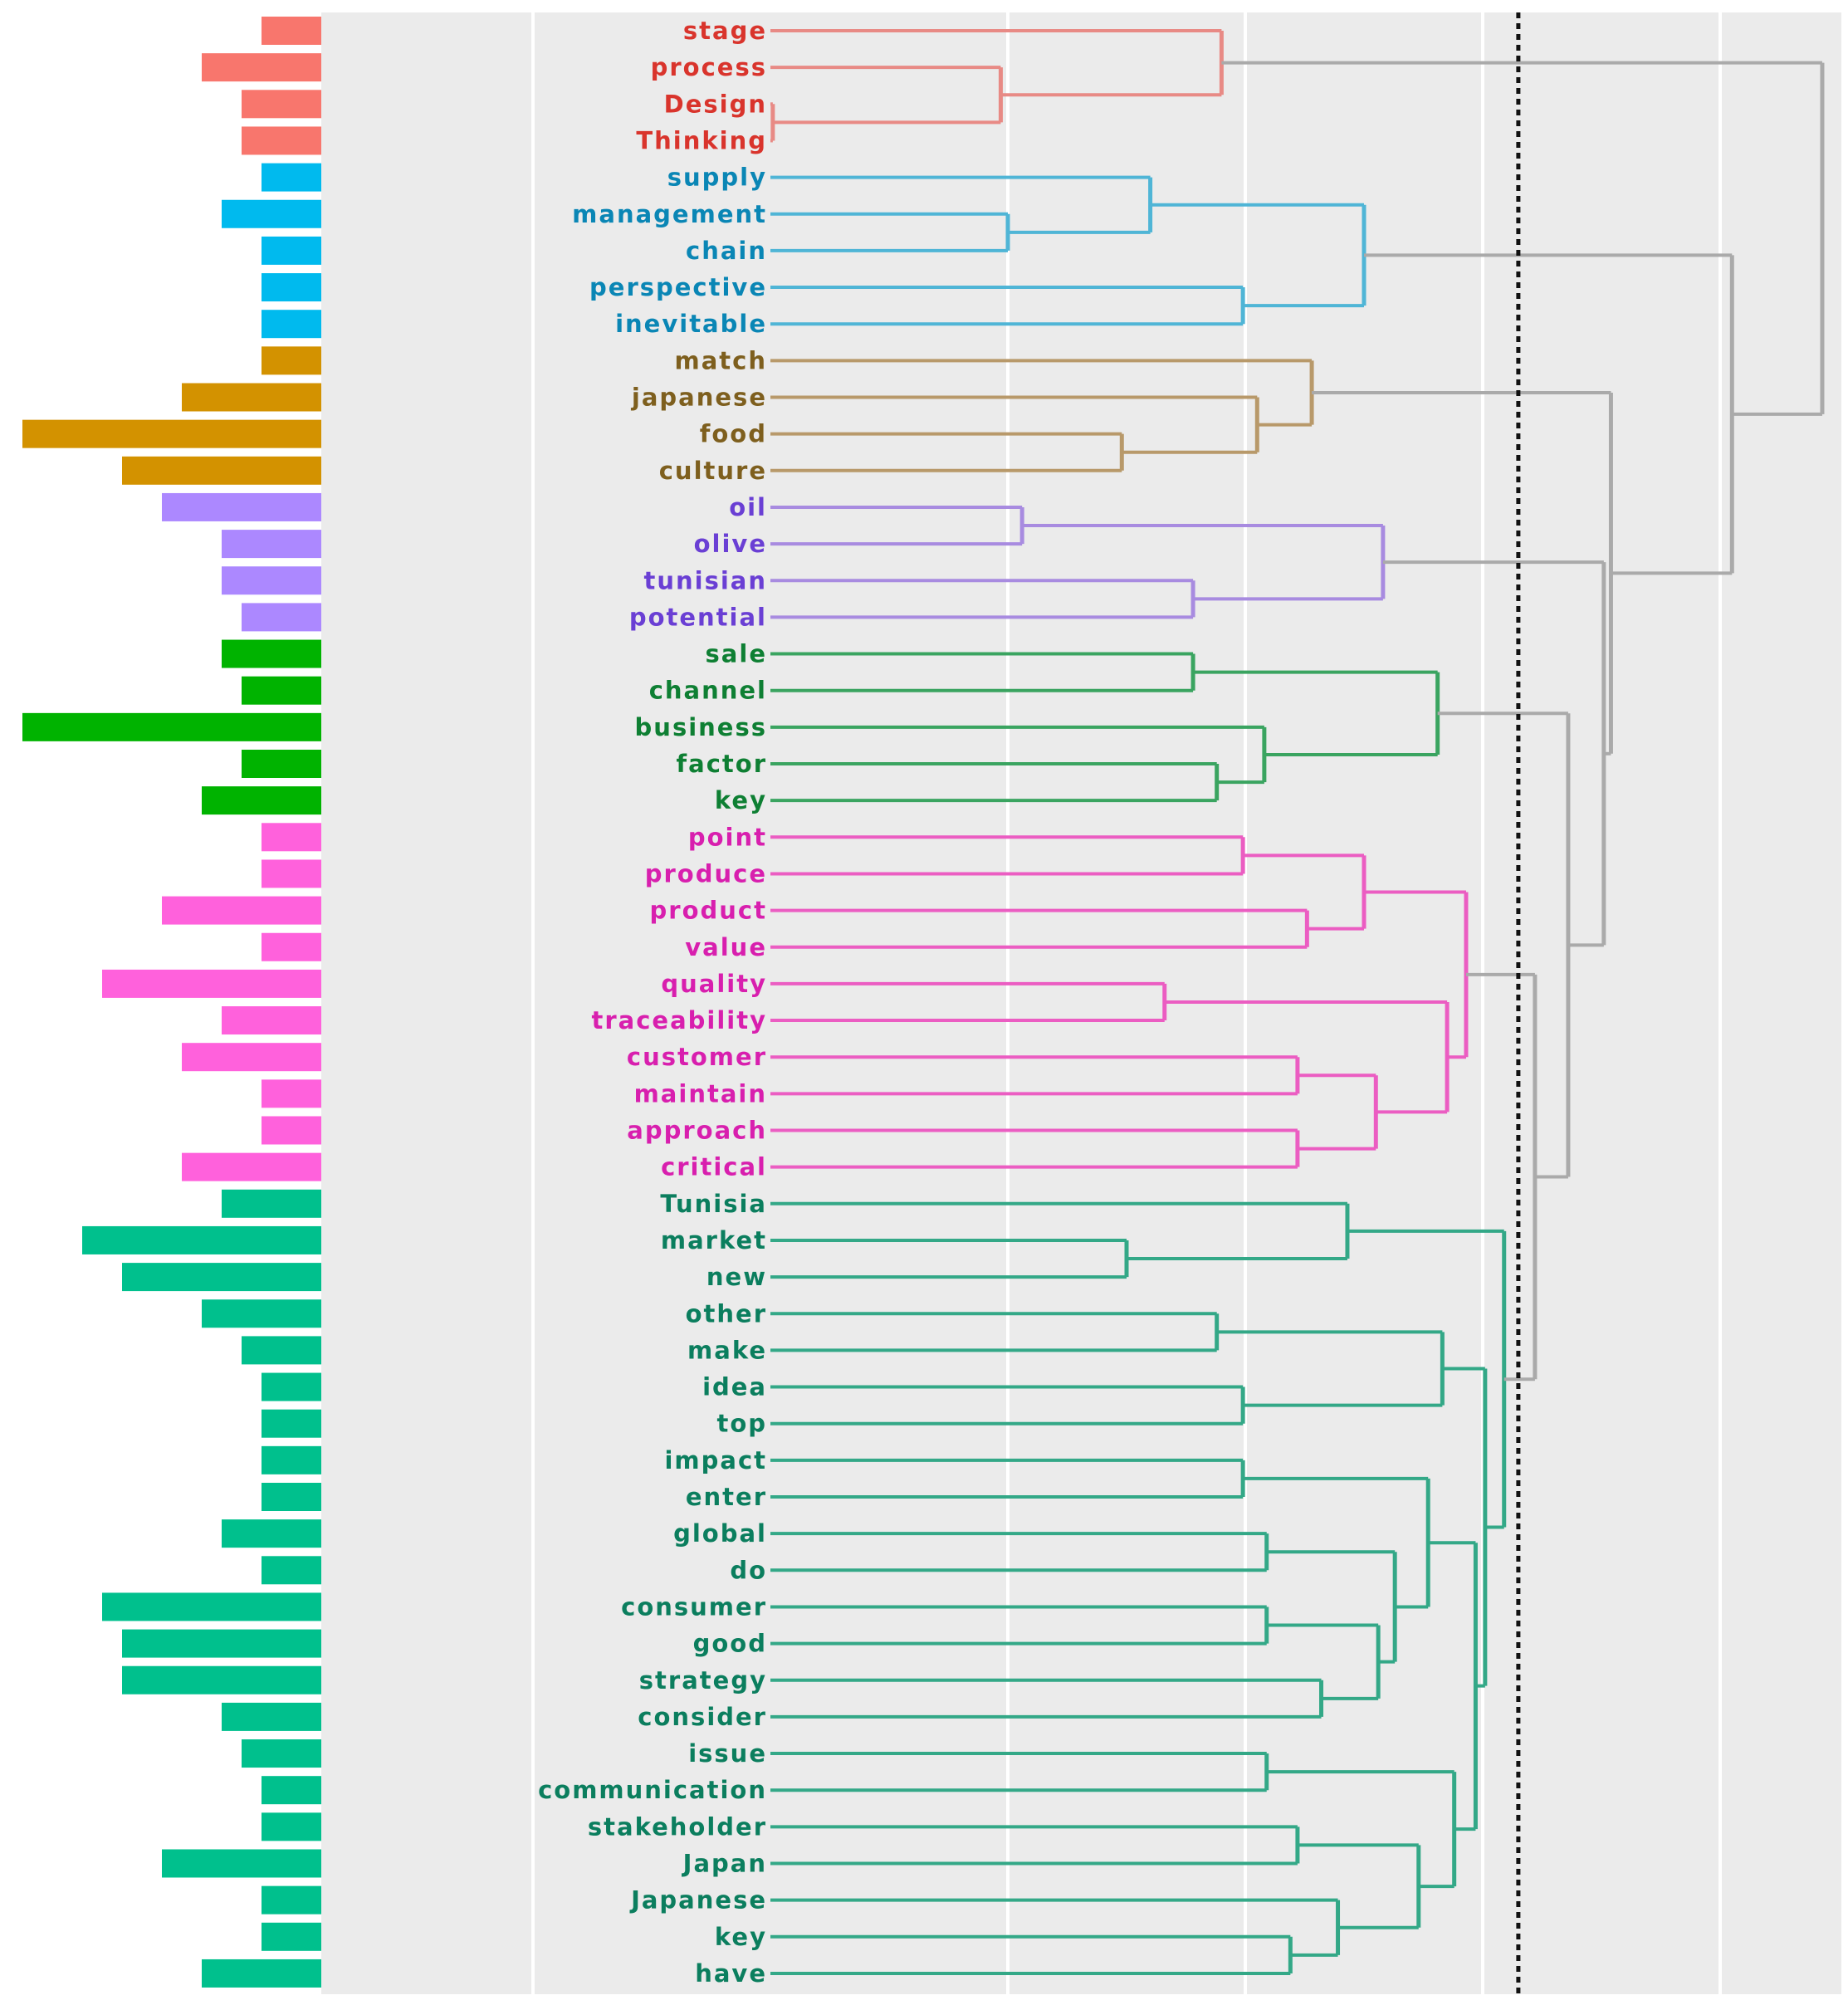 The image size is (1848, 2005). I want to click on bar-inevitable, so click(291, 324).